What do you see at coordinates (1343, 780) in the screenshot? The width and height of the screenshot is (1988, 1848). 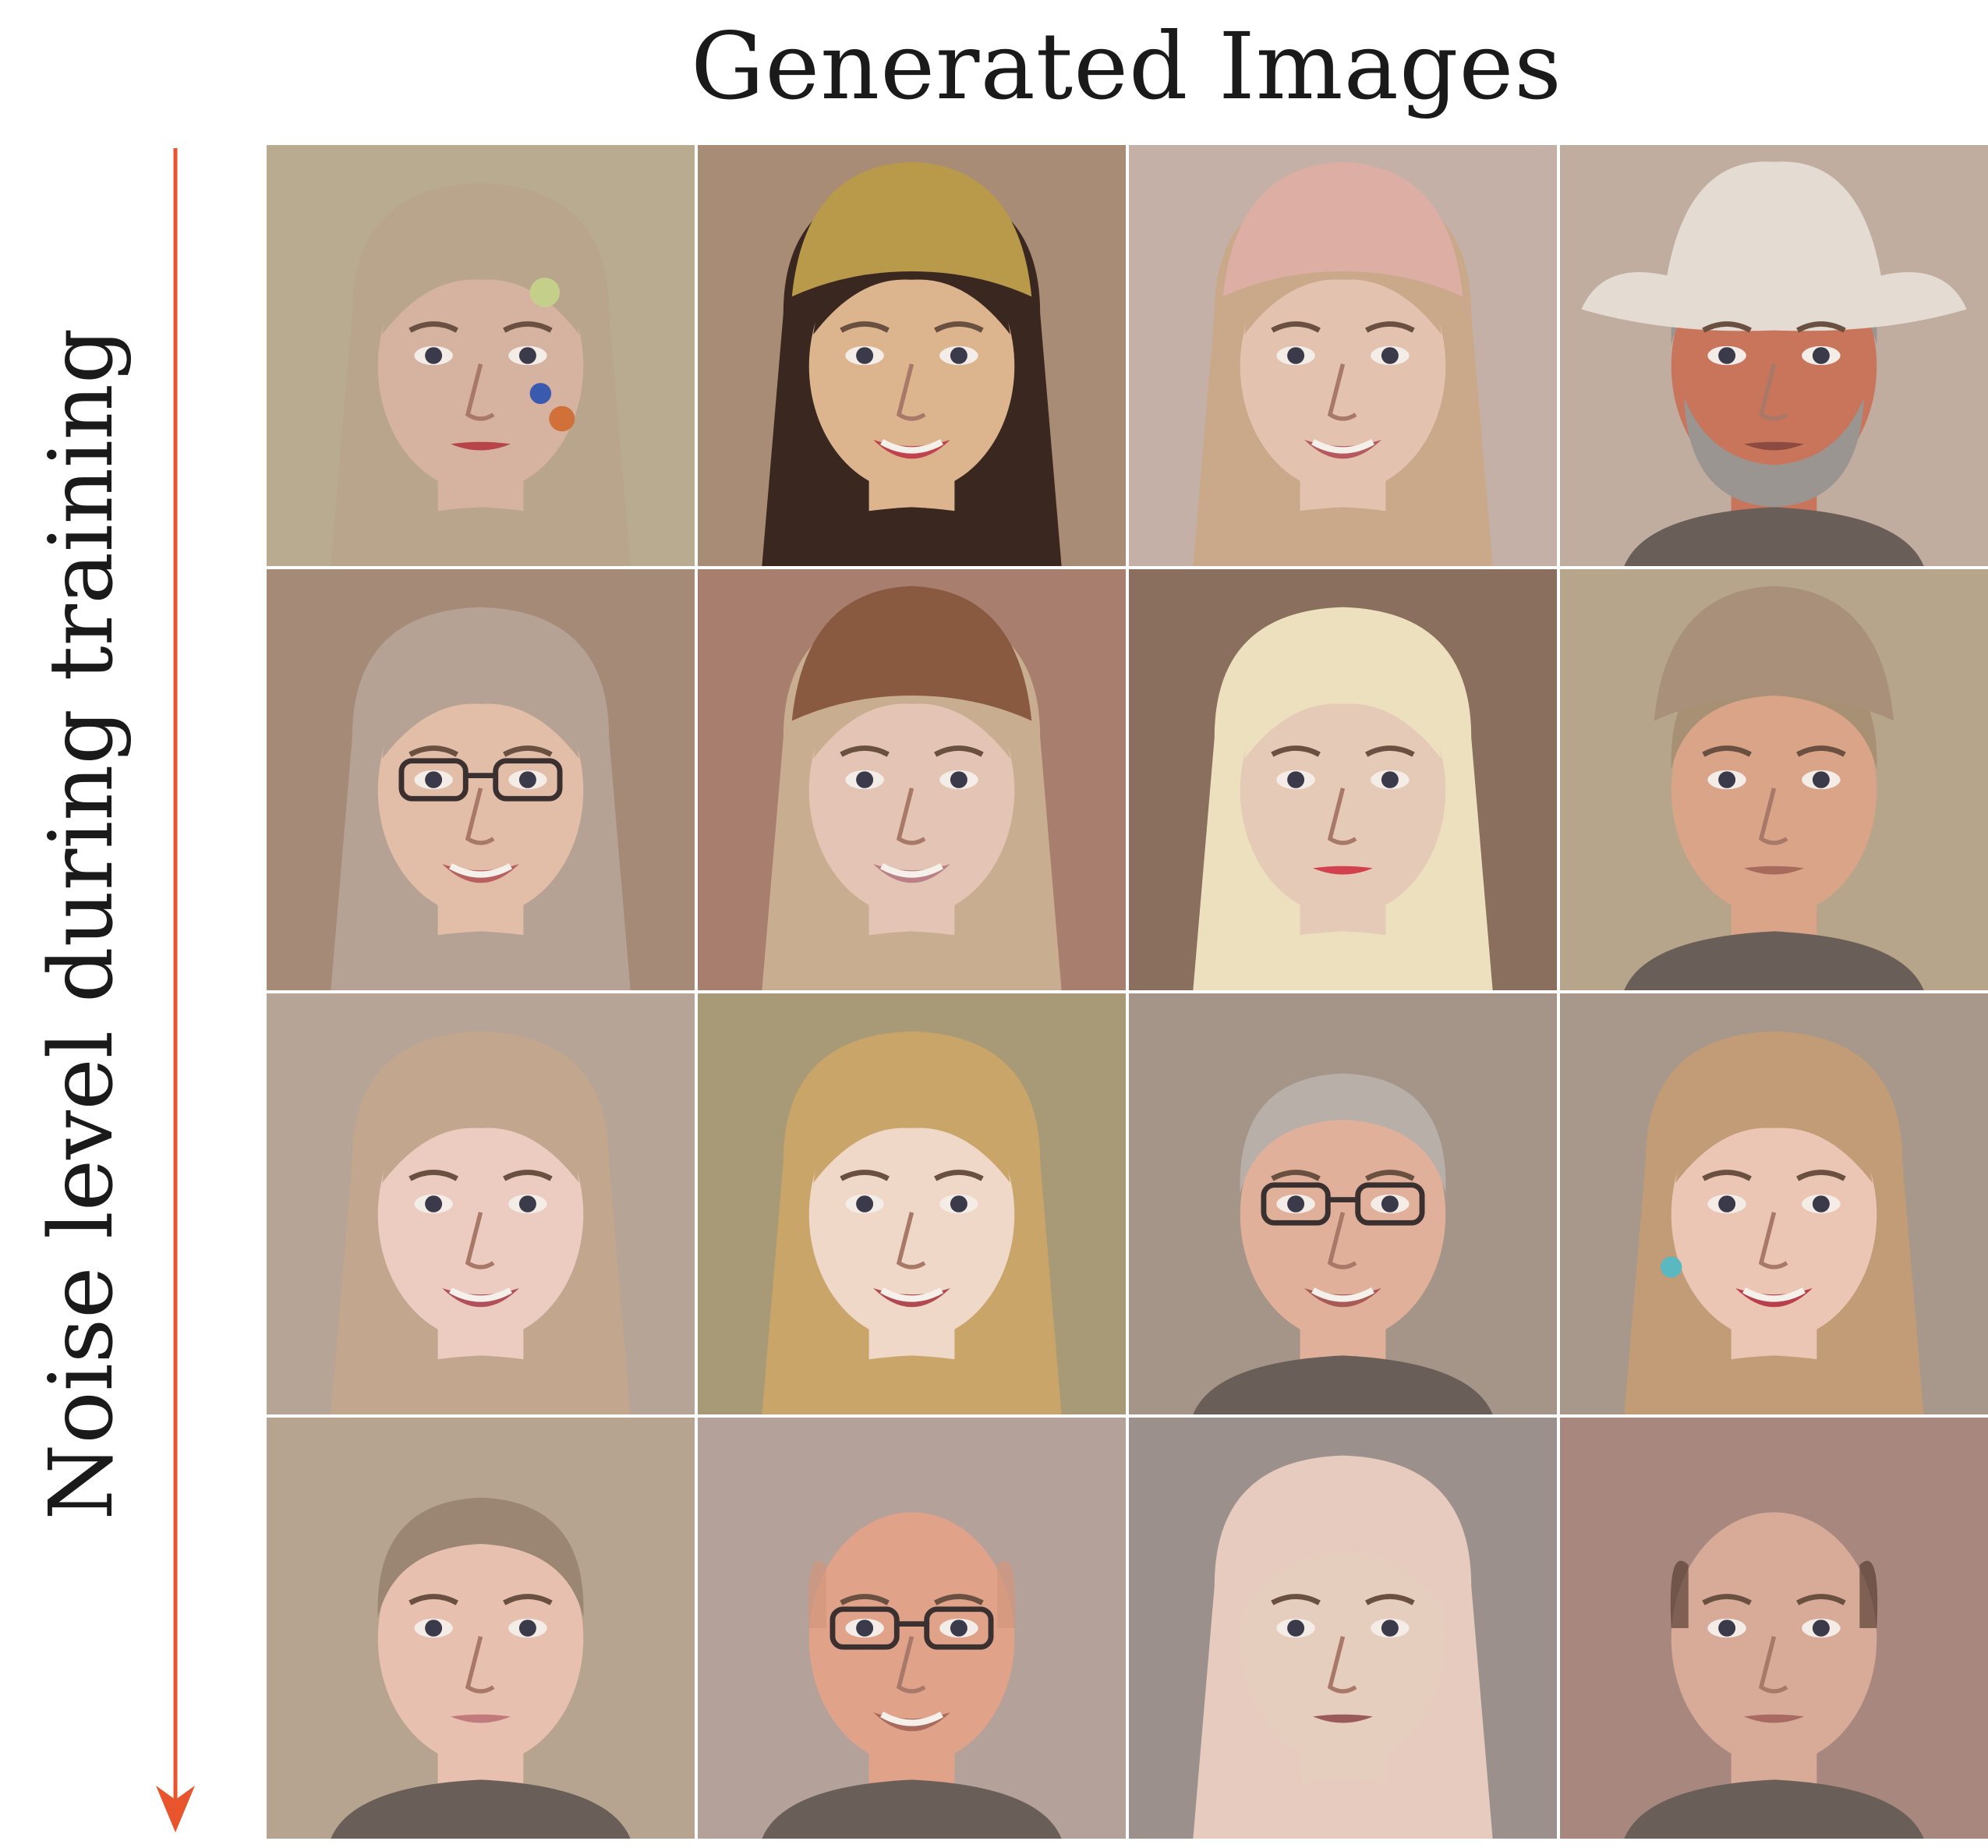 I see `face-person-blonde-wig-icon` at bounding box center [1343, 780].